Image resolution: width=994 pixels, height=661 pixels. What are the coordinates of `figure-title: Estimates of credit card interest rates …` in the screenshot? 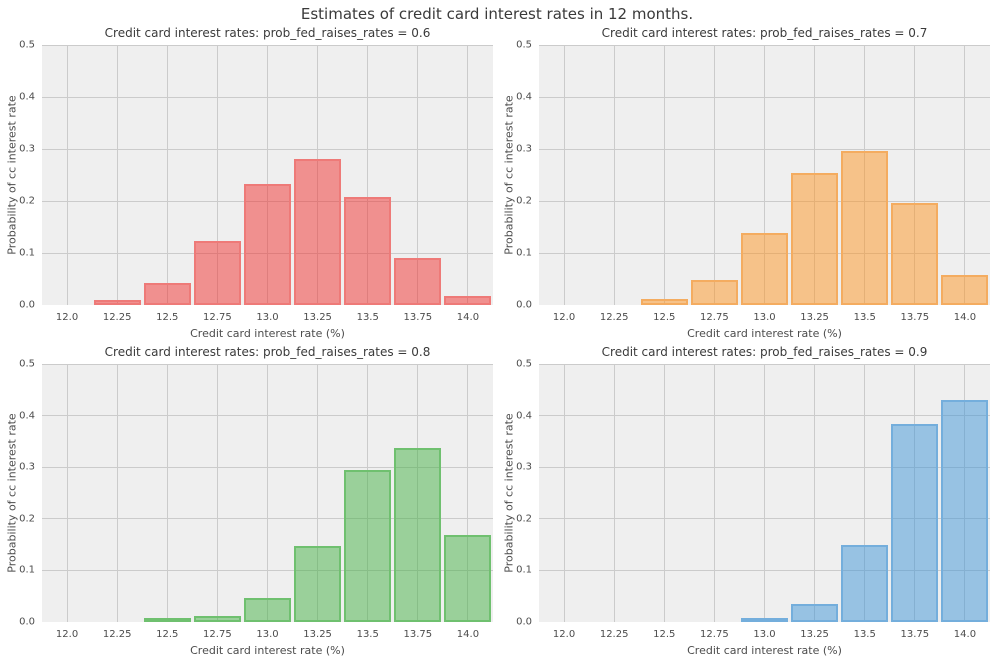 It's located at (497, 14).